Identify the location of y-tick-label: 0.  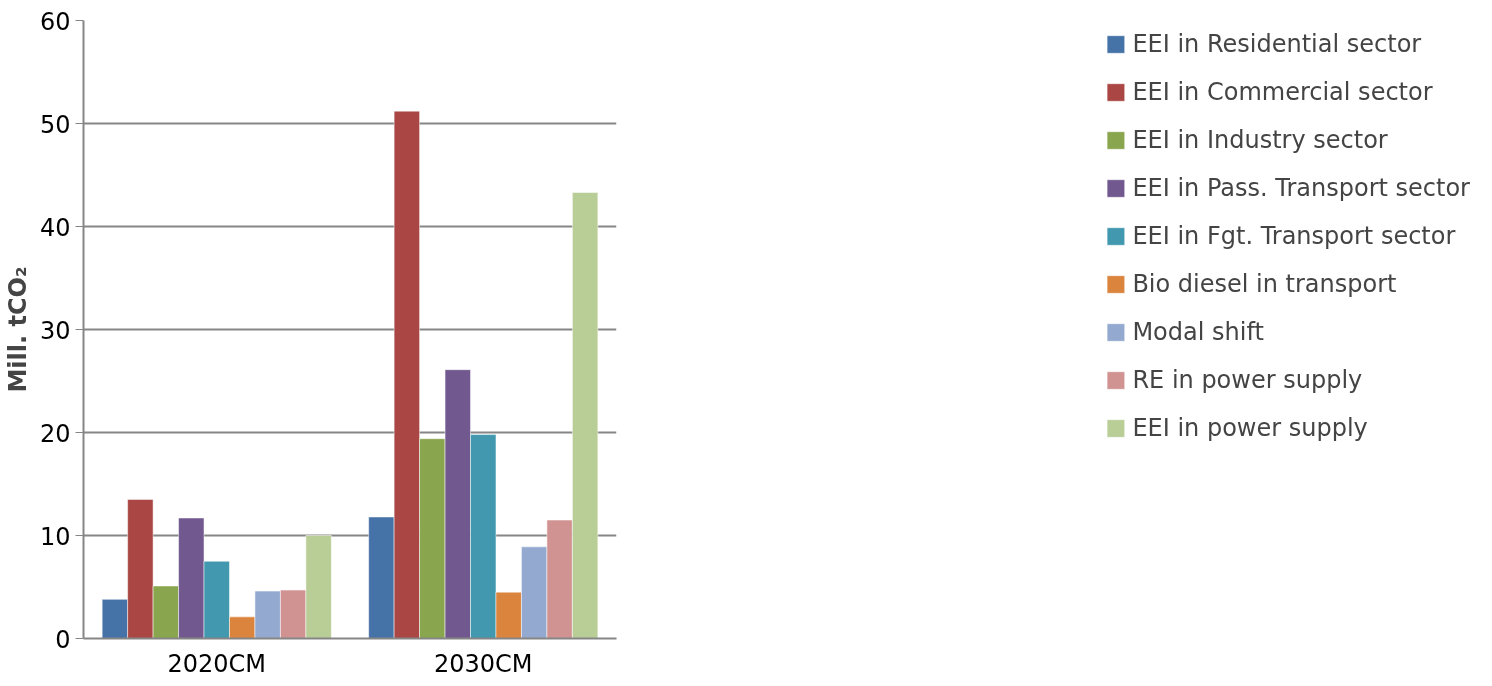
(63, 639).